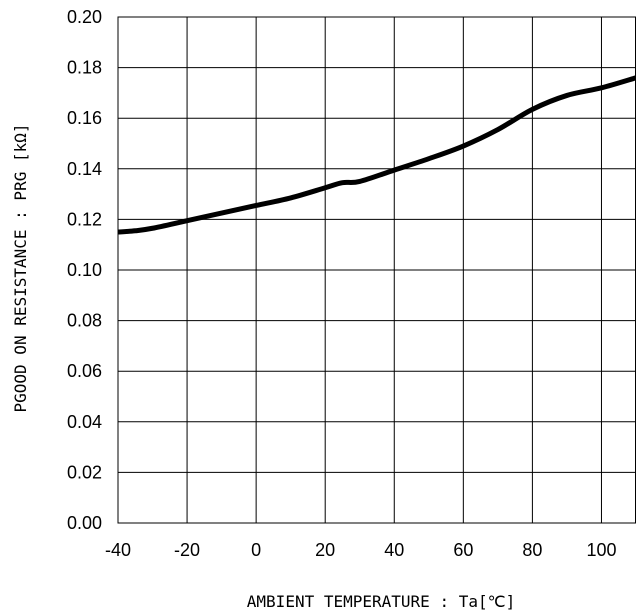  I want to click on y-tick-label: 0.12, so click(84, 219).